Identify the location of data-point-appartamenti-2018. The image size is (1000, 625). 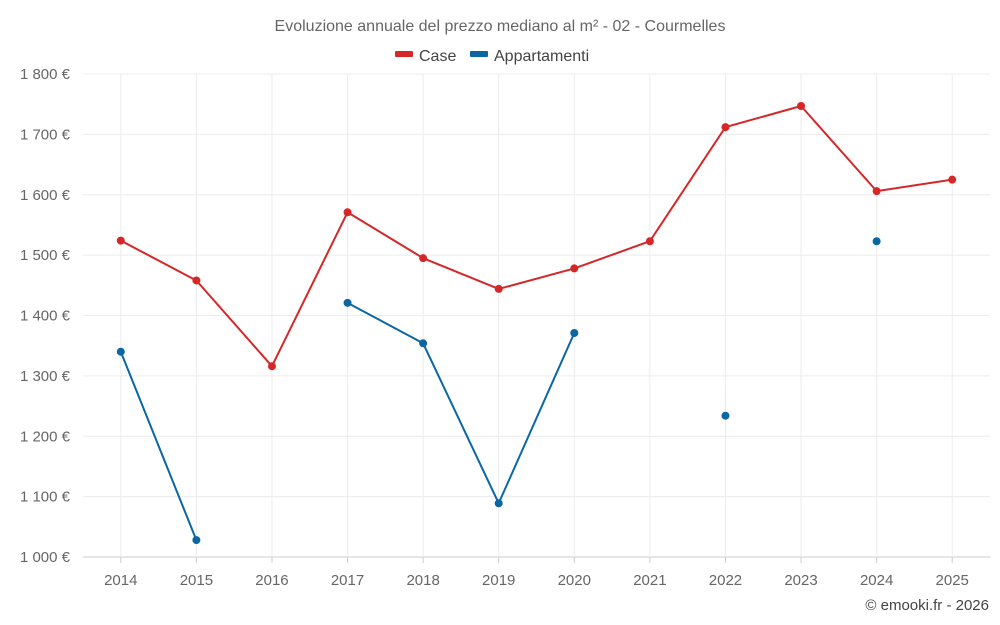
(423, 343).